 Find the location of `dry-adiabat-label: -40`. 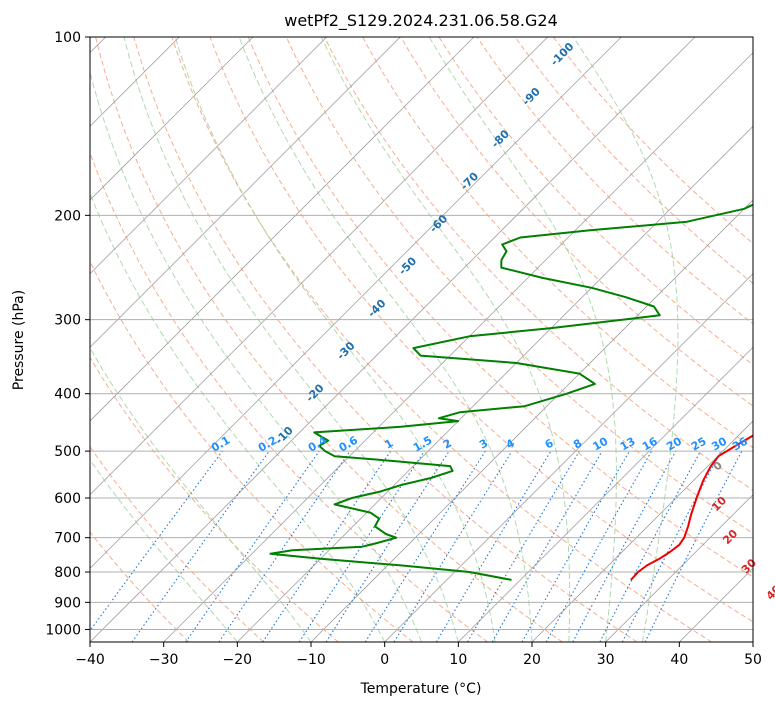

dry-adiabat-label: -40 is located at coordinates (376, 308).